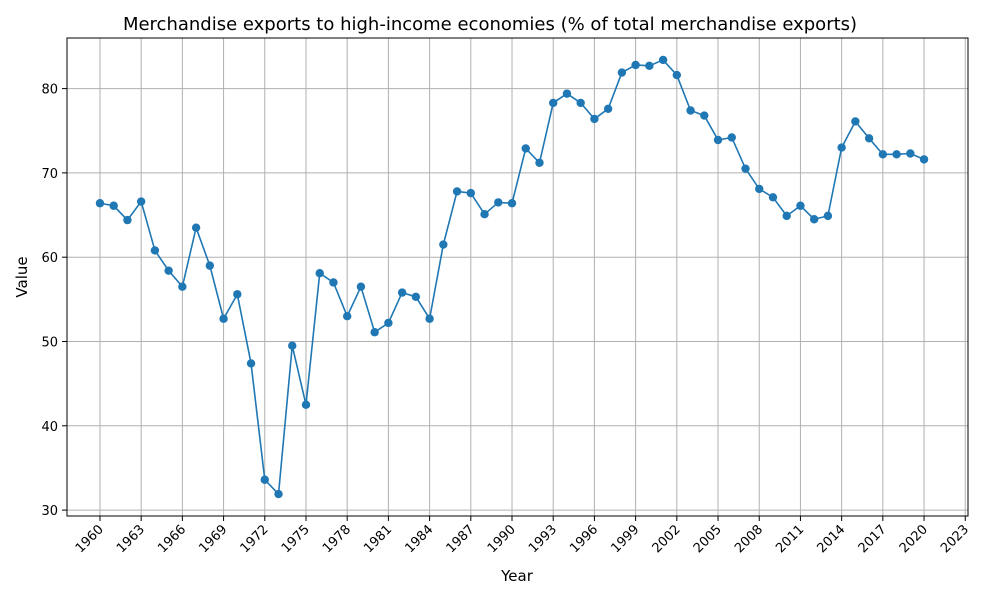 The width and height of the screenshot is (1000, 600). I want to click on x-tick-label: 1975, so click(296, 539).